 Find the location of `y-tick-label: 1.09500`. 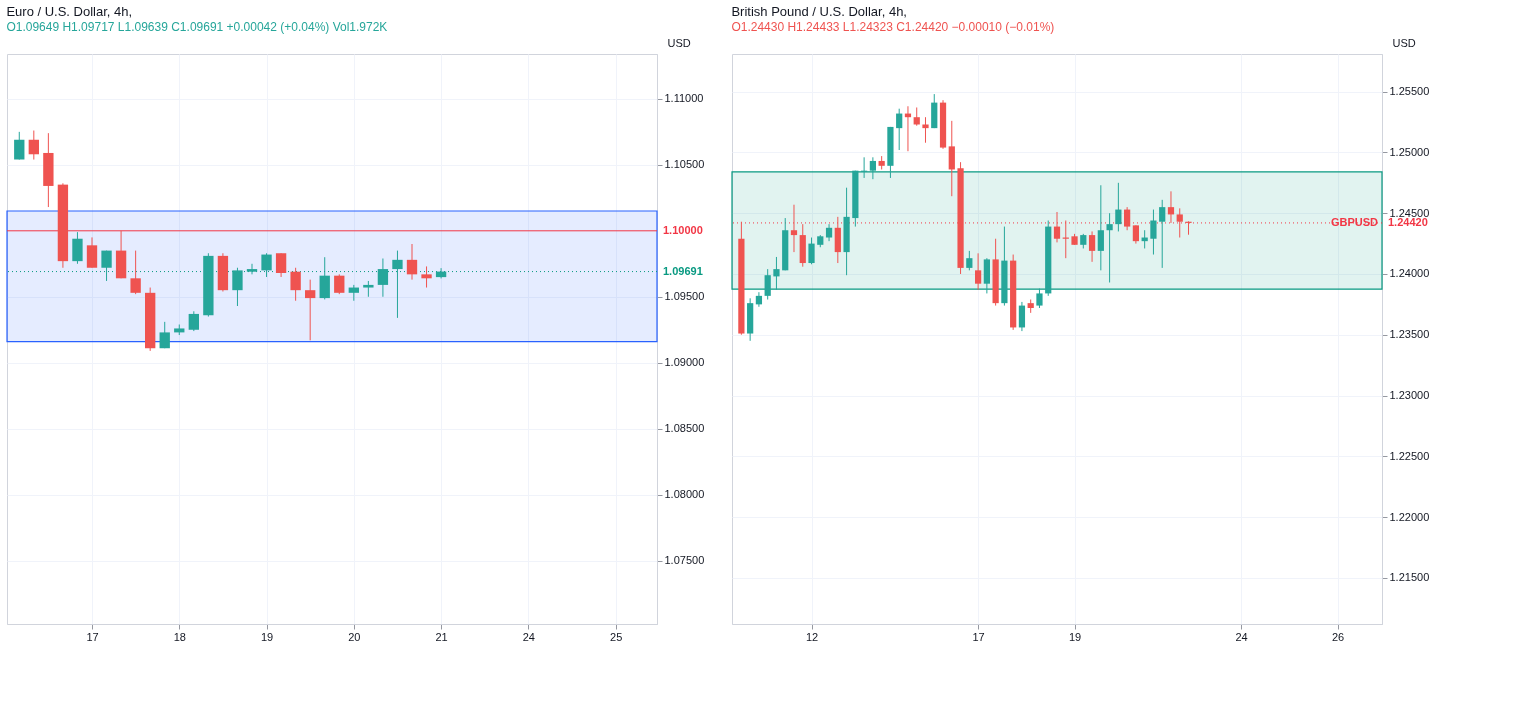

y-tick-label: 1.09500 is located at coordinates (684, 296).